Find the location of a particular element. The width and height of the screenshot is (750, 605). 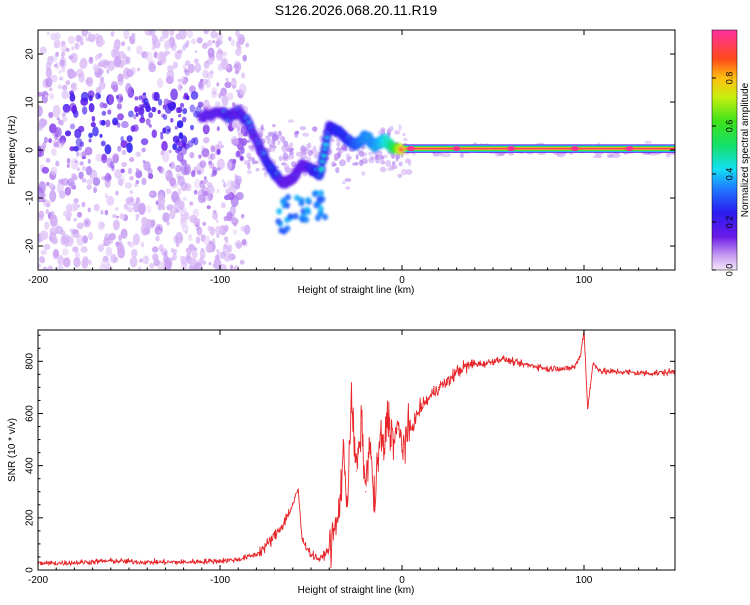

x-tick-label: 100 is located at coordinates (584, 580).